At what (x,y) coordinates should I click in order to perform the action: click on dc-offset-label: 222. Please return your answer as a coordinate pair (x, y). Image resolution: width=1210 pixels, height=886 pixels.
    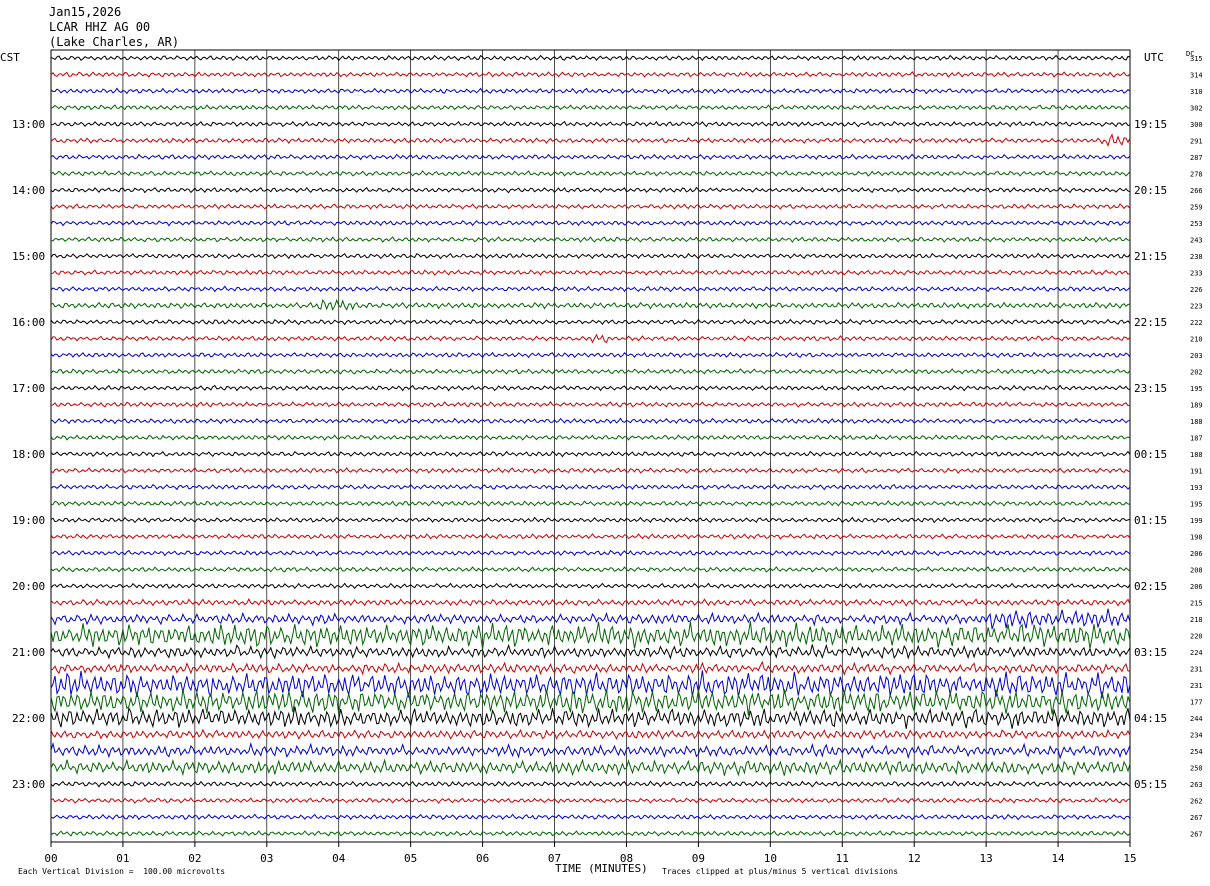
    Looking at the image, I should click on (1196, 323).